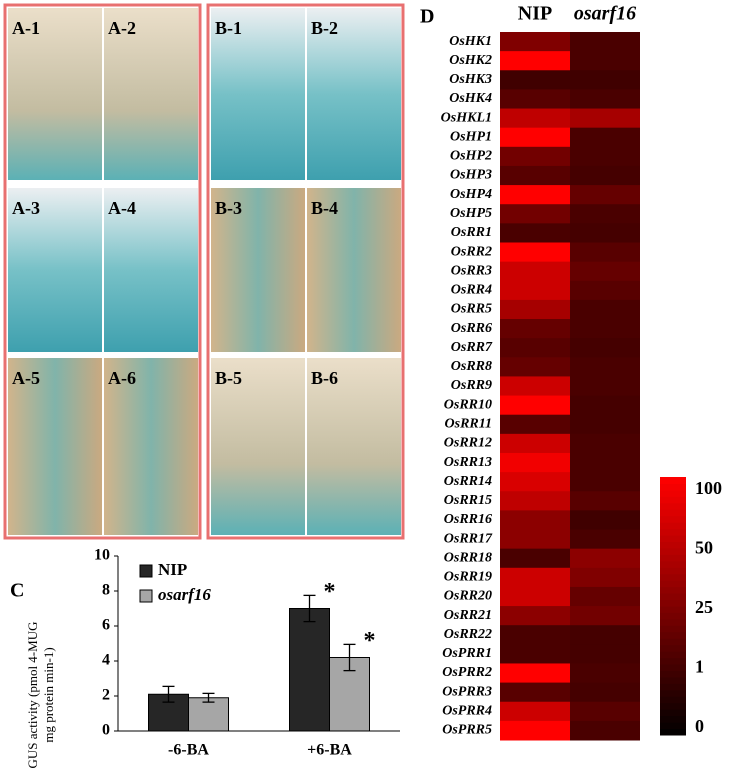 This screenshot has height=770, width=735. Describe the element at coordinates (324, 378) in the screenshot. I see `photo-label: B-6` at that location.